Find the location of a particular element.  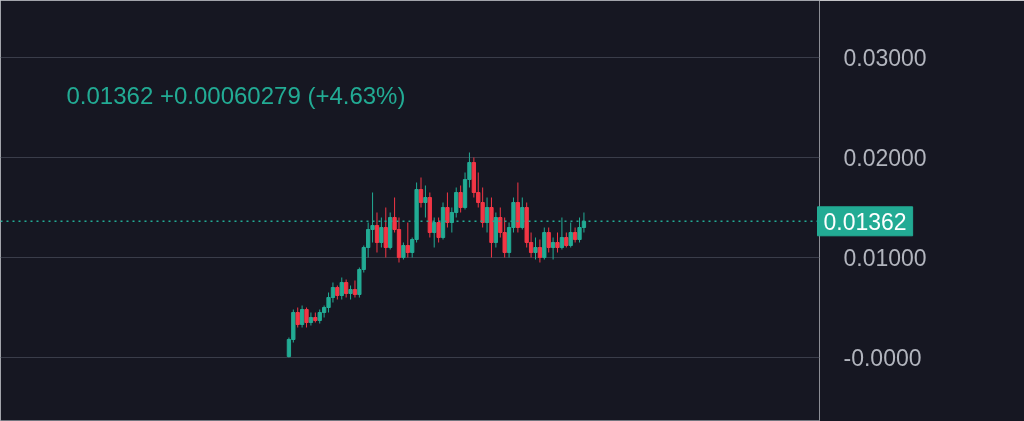

text: 0.01362 +0.00060279 (+4.63%) is located at coordinates (236, 95).